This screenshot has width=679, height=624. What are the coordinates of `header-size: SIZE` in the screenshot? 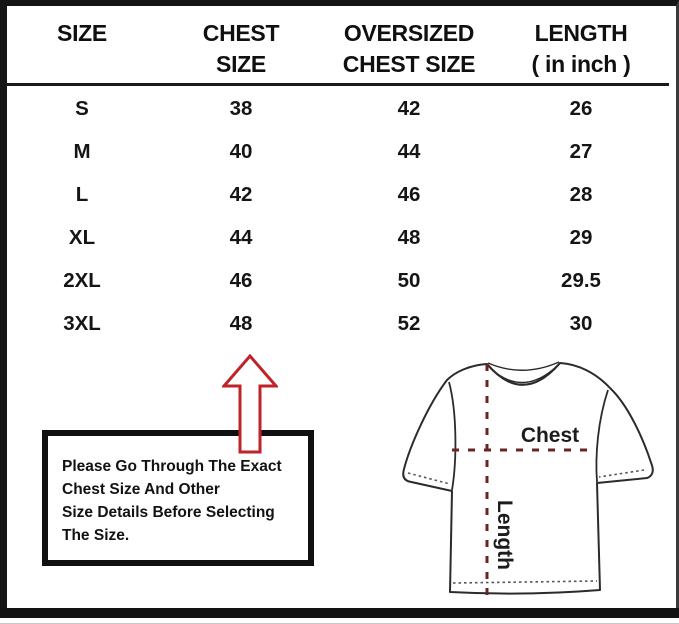 It's located at (82, 44).